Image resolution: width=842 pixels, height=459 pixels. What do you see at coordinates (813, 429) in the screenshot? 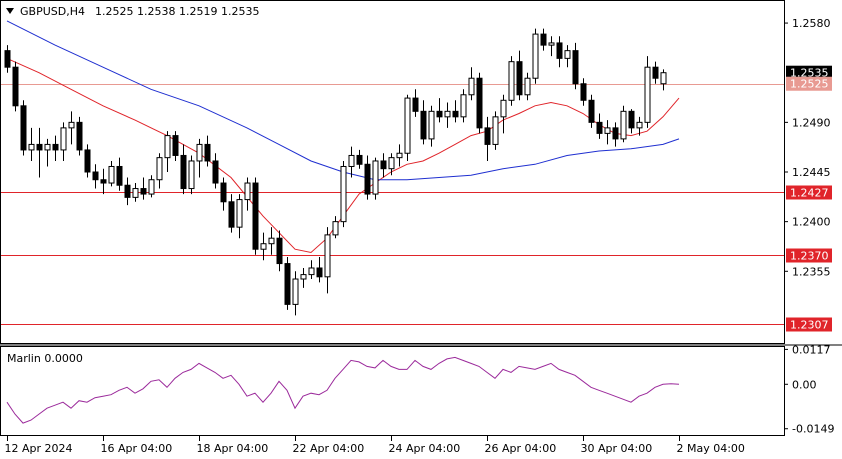
I see `indicator-tick-label: -0.0149` at bounding box center [813, 429].